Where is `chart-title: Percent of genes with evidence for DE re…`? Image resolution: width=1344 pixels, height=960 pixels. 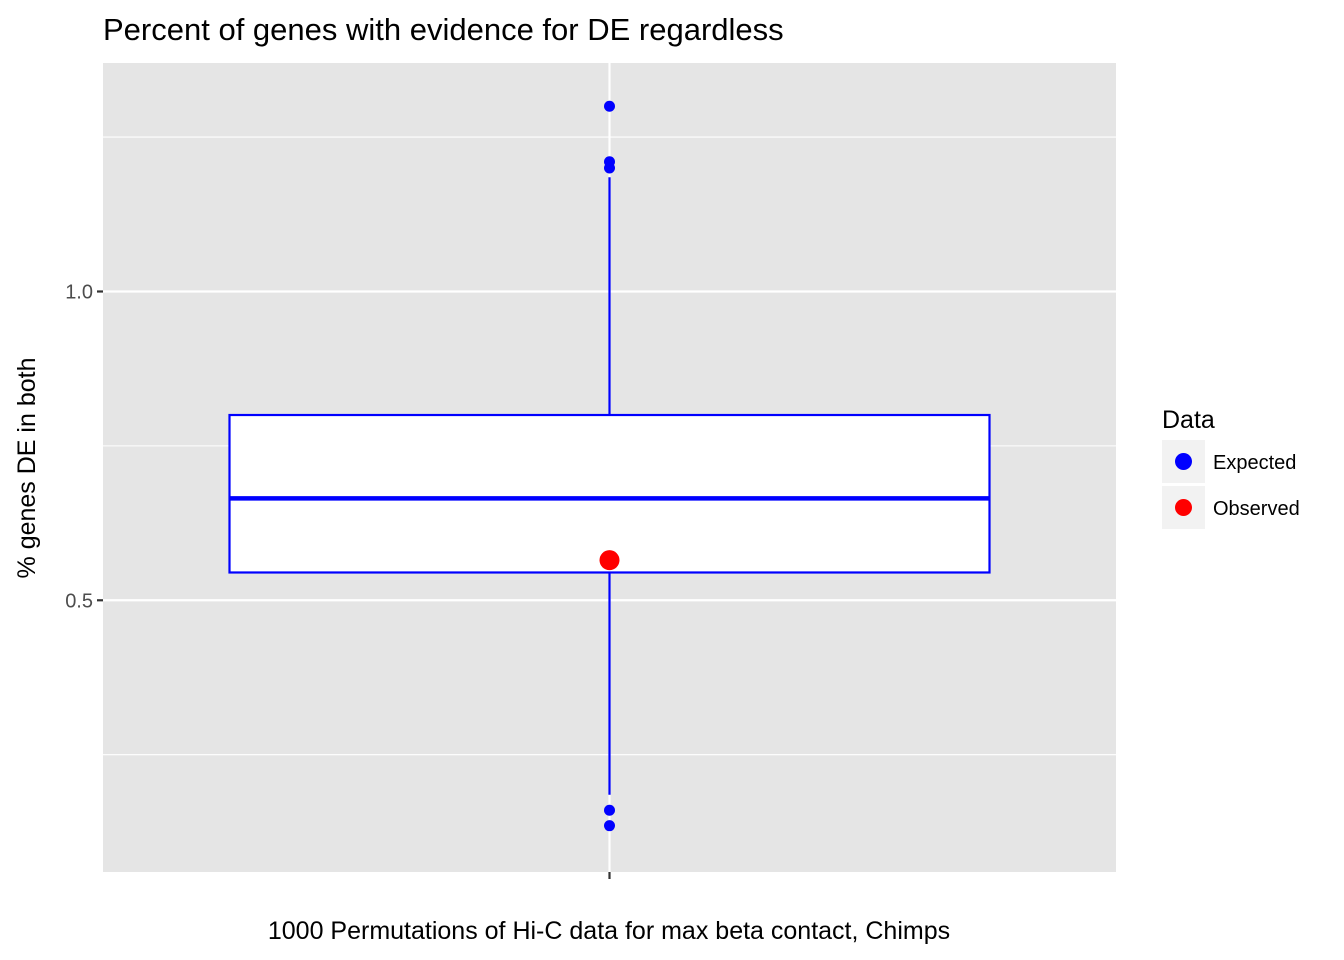
chart-title: Percent of genes with evidence for DE re… is located at coordinates (443, 29).